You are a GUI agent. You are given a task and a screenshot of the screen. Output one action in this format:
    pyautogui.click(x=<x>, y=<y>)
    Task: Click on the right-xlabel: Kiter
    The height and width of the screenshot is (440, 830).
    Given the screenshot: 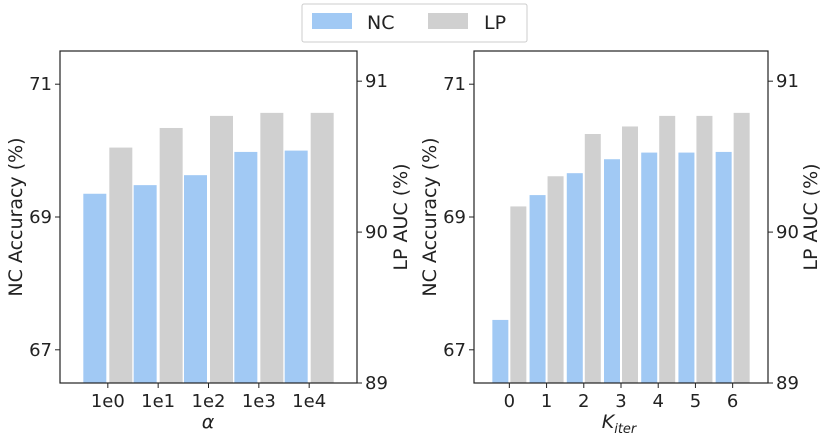 What is the action you would take?
    pyautogui.click(x=620, y=424)
    